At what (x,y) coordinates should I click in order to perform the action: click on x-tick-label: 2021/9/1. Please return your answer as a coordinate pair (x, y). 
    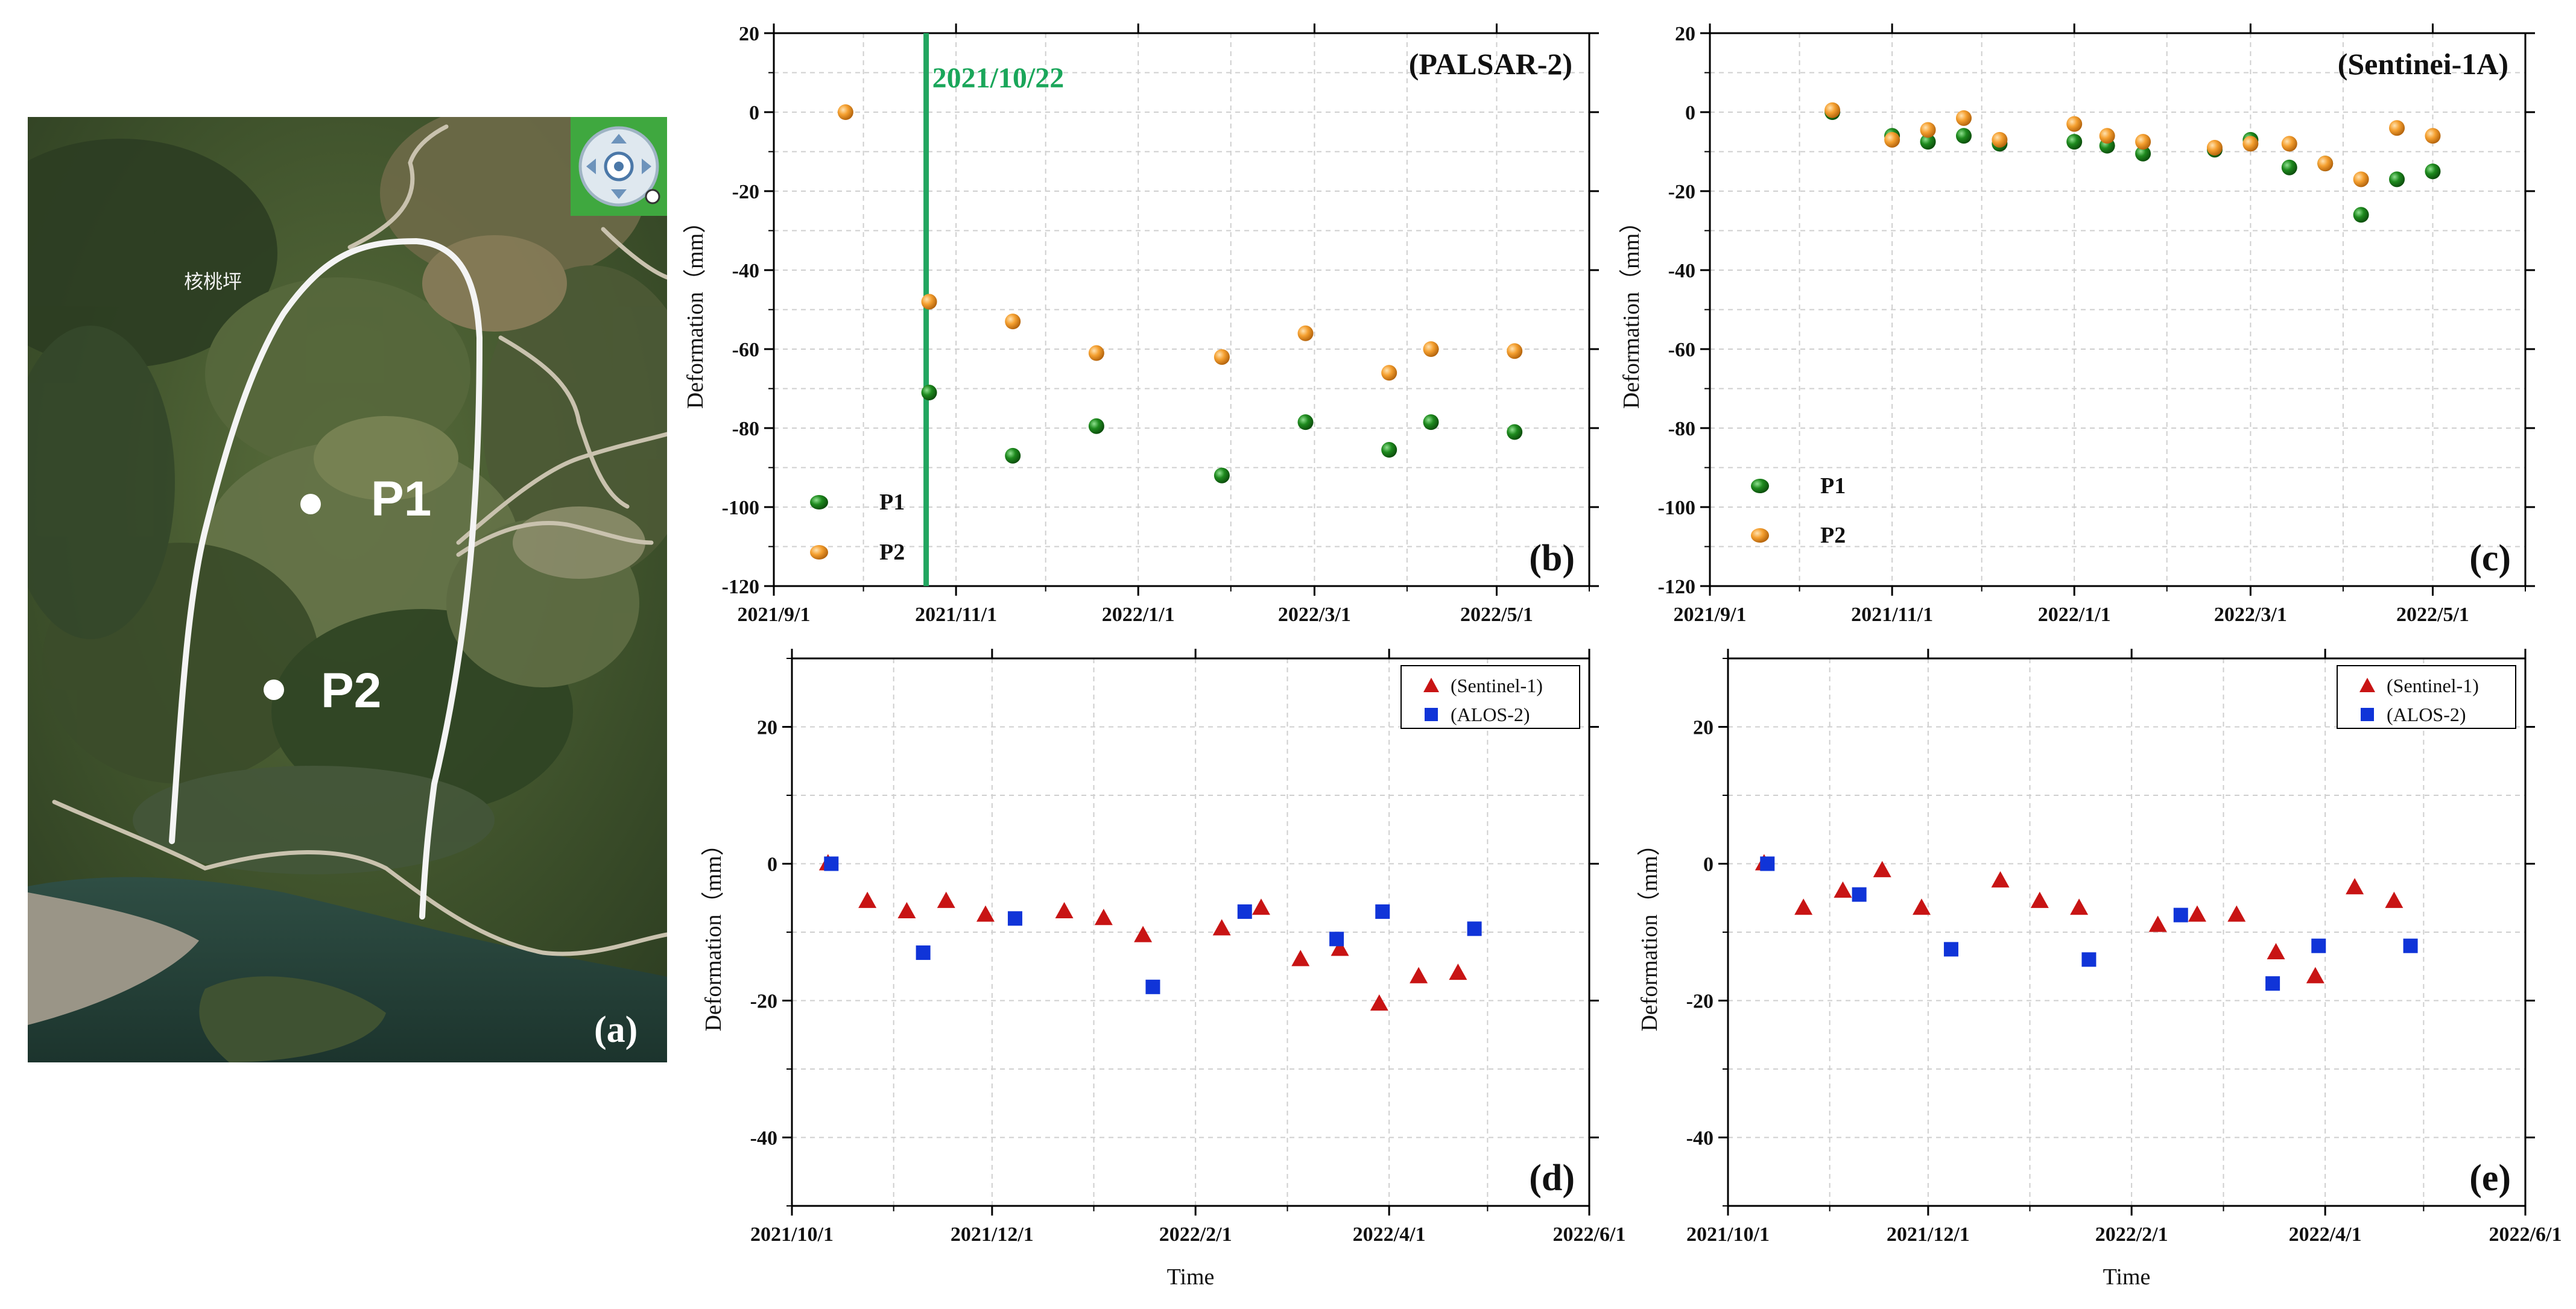
    Looking at the image, I should click on (774, 615).